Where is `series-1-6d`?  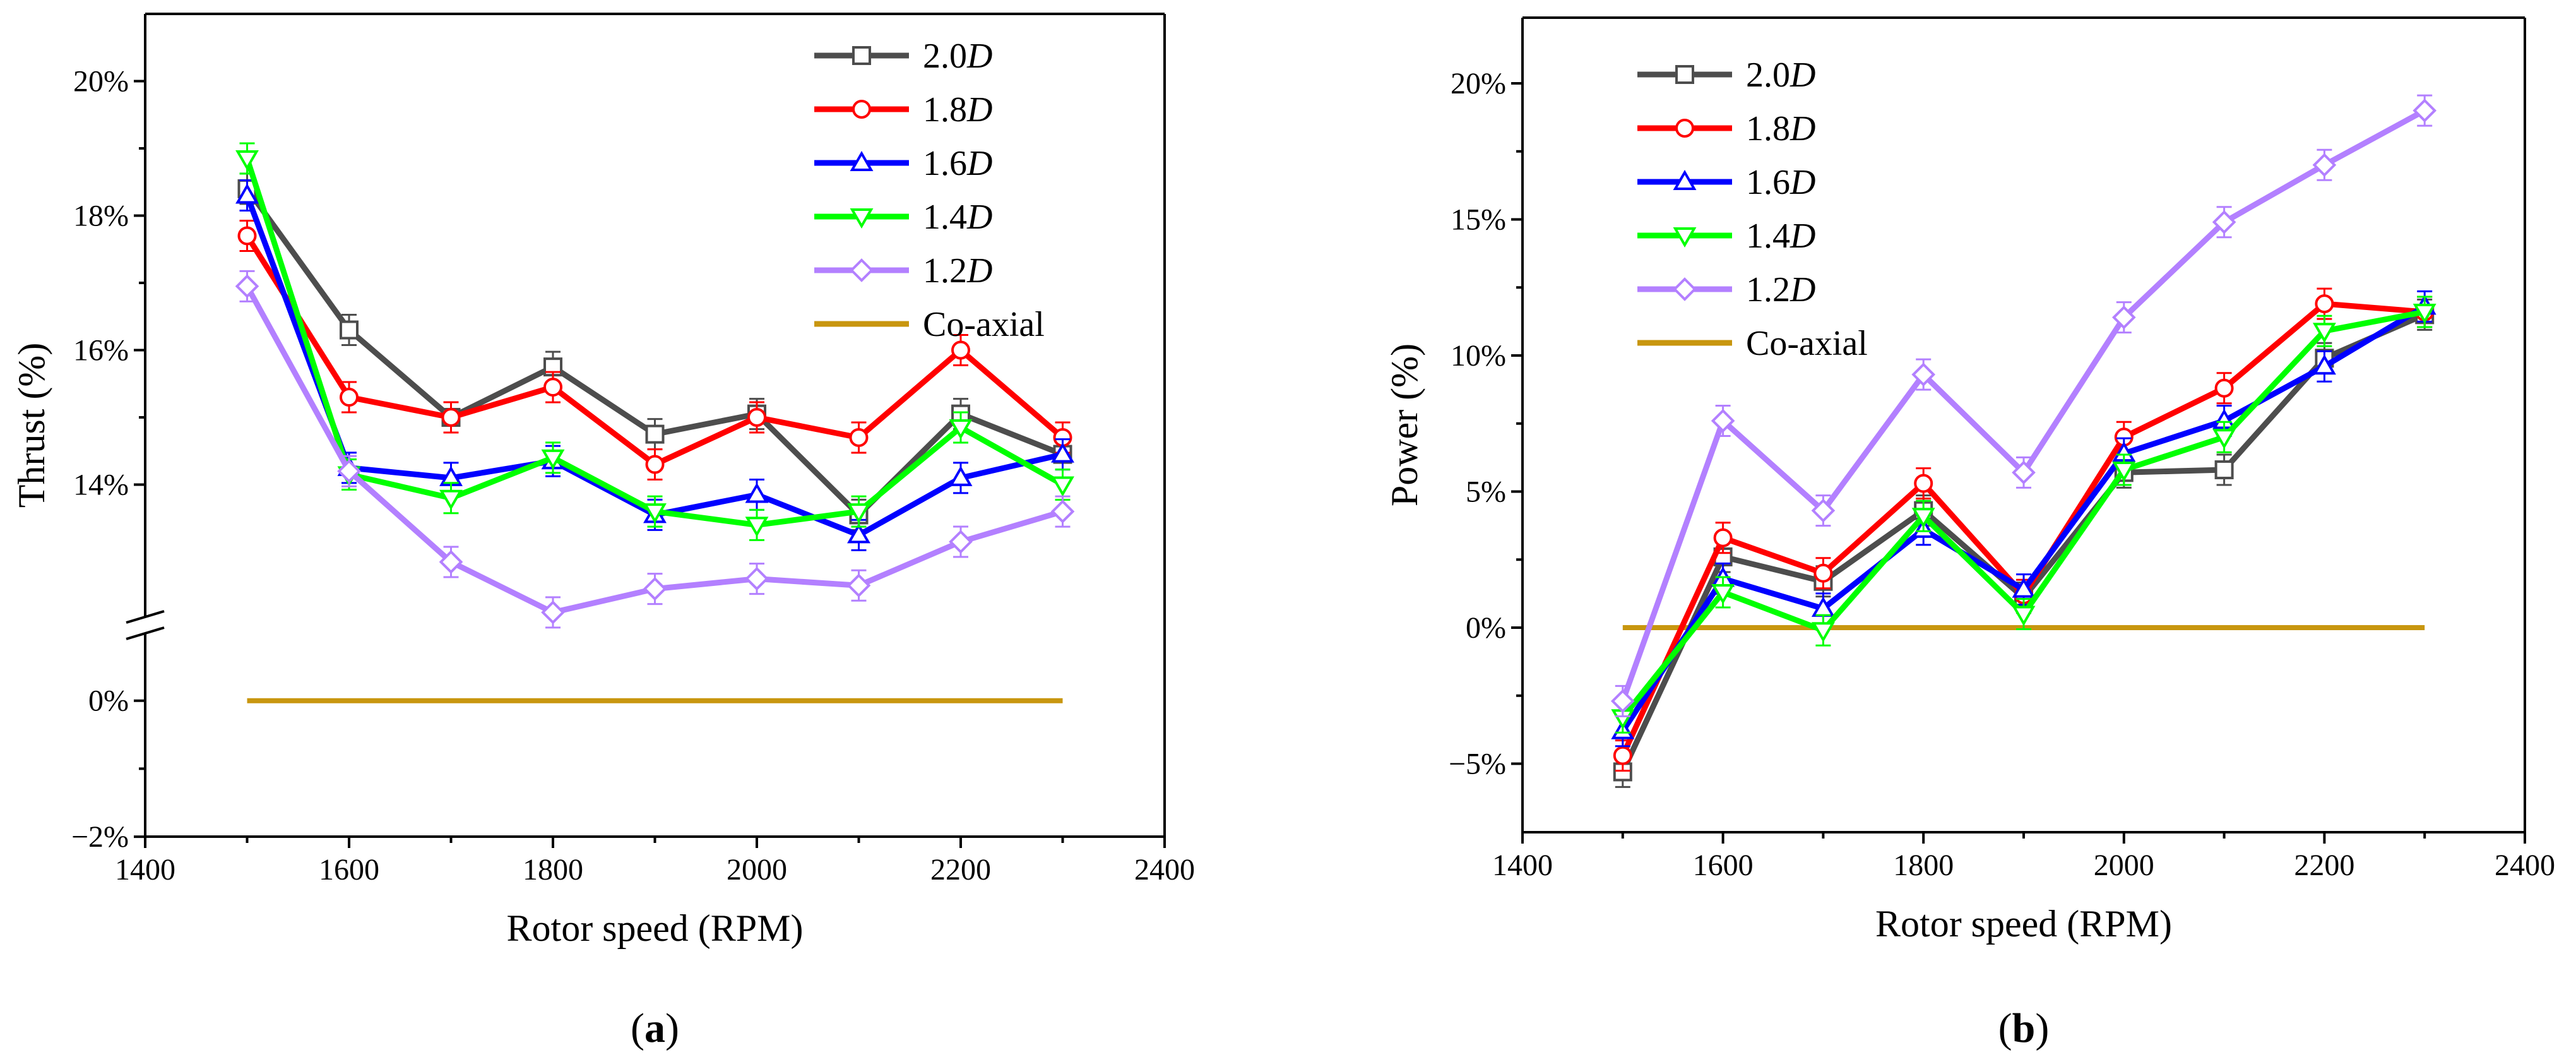 series-1-6d is located at coordinates (2024, 519).